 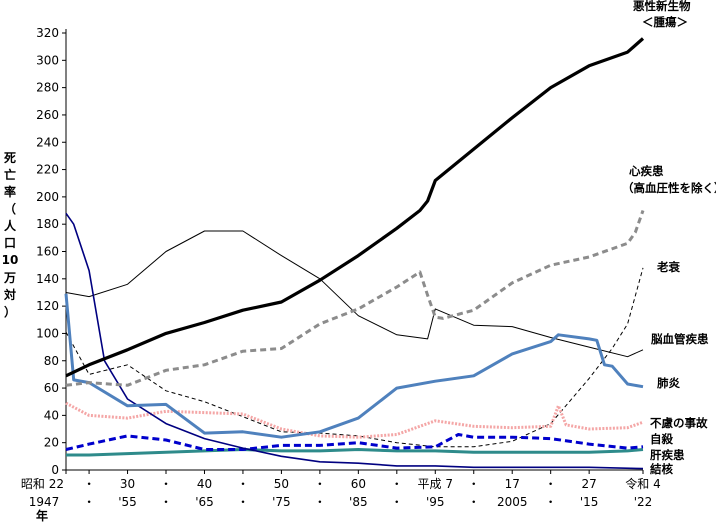 What do you see at coordinates (668, 383) in the screenshot?
I see `series-label-pneumonia: 肺炎` at bounding box center [668, 383].